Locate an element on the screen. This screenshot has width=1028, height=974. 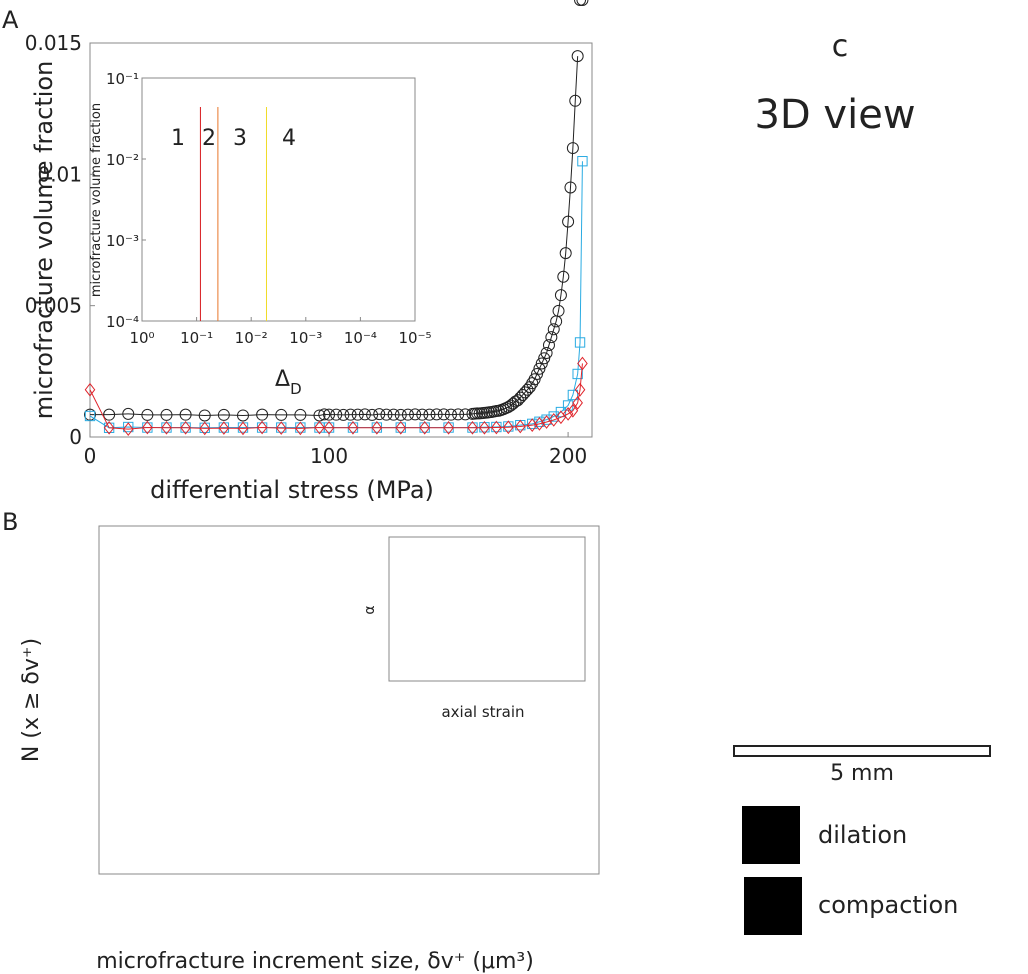
x-tick-label: 0 is located at coordinates (90, 456).